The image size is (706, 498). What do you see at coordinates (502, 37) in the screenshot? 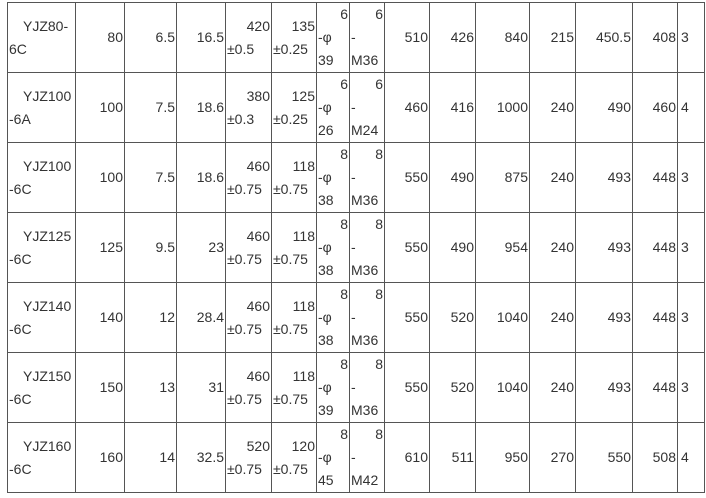
I see `table-cell: 840` at bounding box center [502, 37].